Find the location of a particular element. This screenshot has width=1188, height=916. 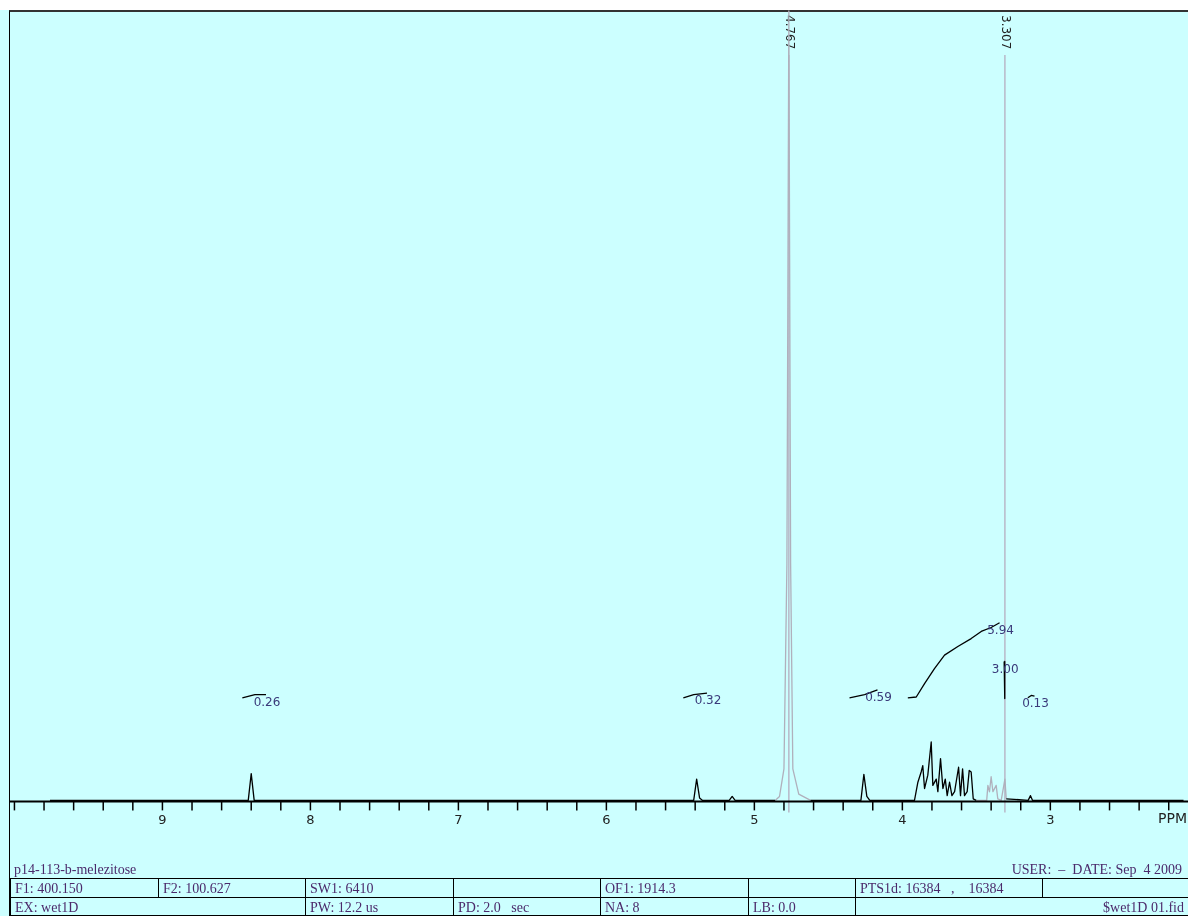

x-tick-label: 4 is located at coordinates (902, 819).